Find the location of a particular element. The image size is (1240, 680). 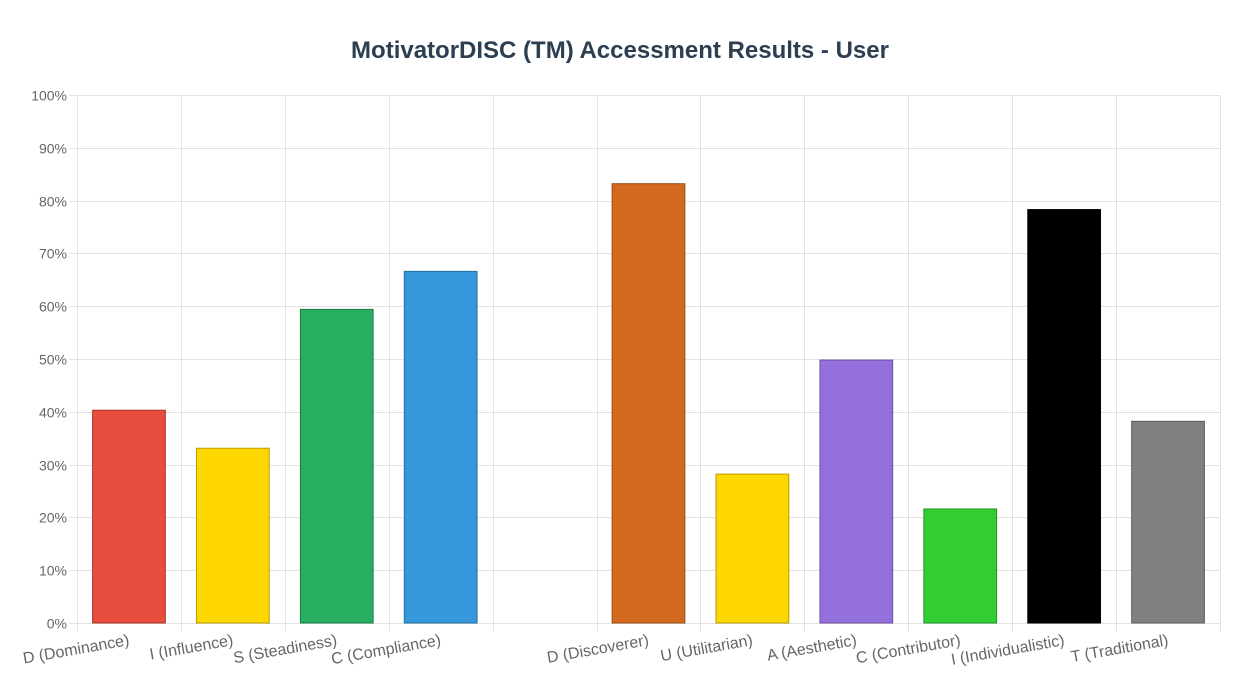

y-tick-label: 30% is located at coordinates (53, 466).